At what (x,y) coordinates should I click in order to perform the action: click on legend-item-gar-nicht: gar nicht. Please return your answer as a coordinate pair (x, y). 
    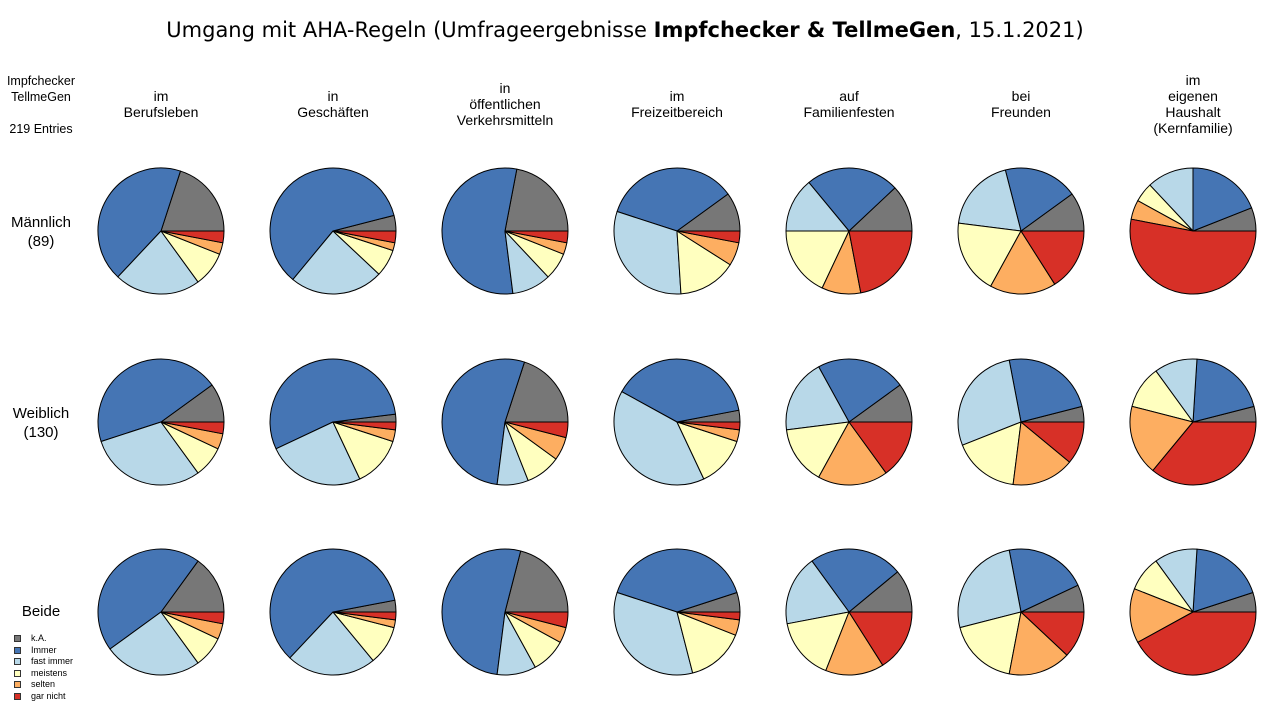
    Looking at the image, I should click on (43, 697).